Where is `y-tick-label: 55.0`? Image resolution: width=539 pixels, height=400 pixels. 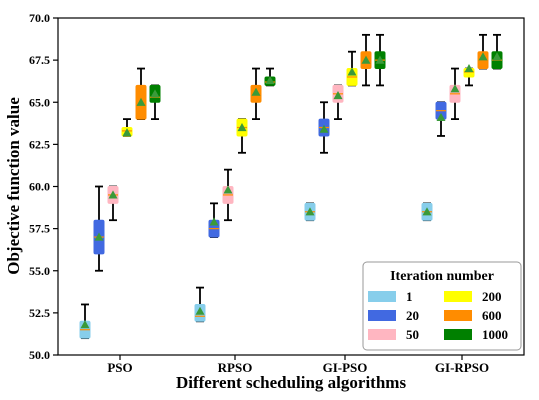
y-tick-label: 55.0 is located at coordinates (39, 271).